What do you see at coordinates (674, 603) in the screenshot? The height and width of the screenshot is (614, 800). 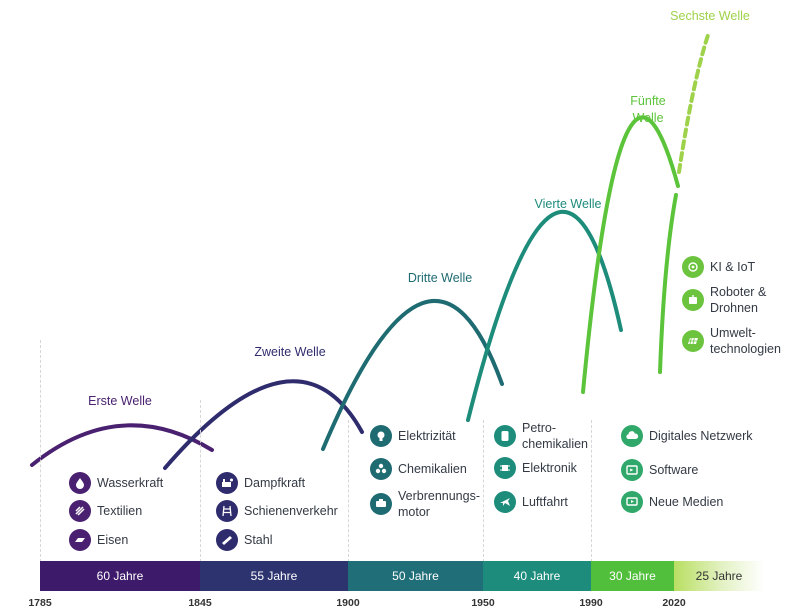 I see `year-label-2020: 2020` at bounding box center [674, 603].